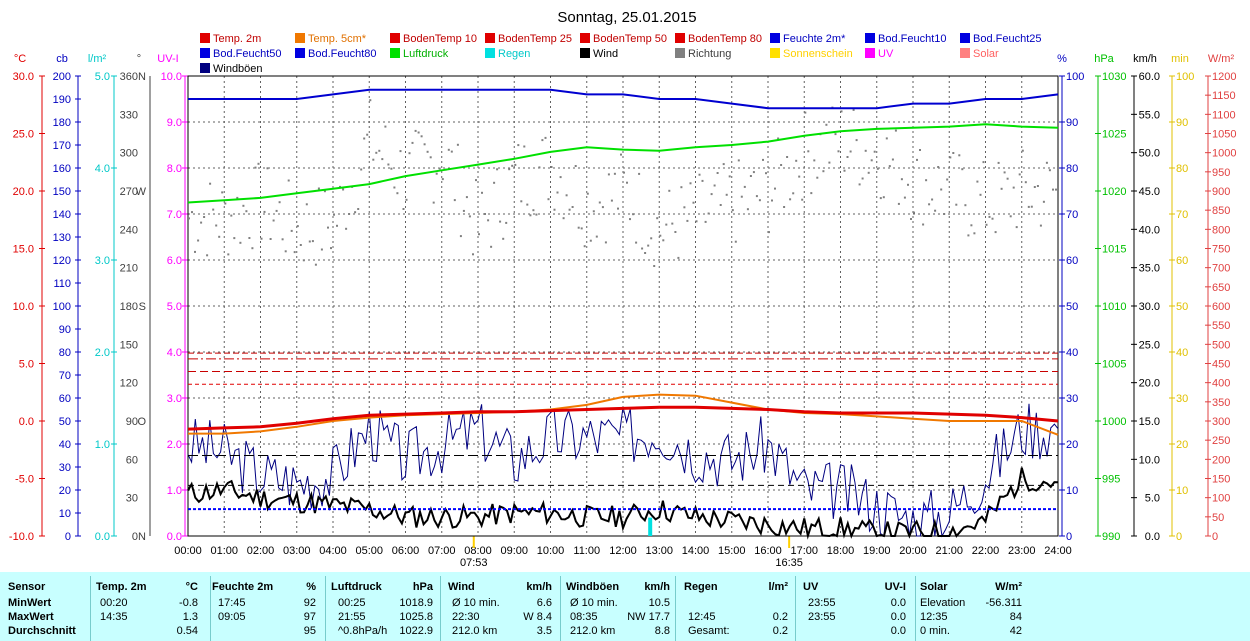 Image resolution: width=1250 pixels, height=641 pixels. I want to click on axis-tick-label-cb: 160, so click(62, 169).